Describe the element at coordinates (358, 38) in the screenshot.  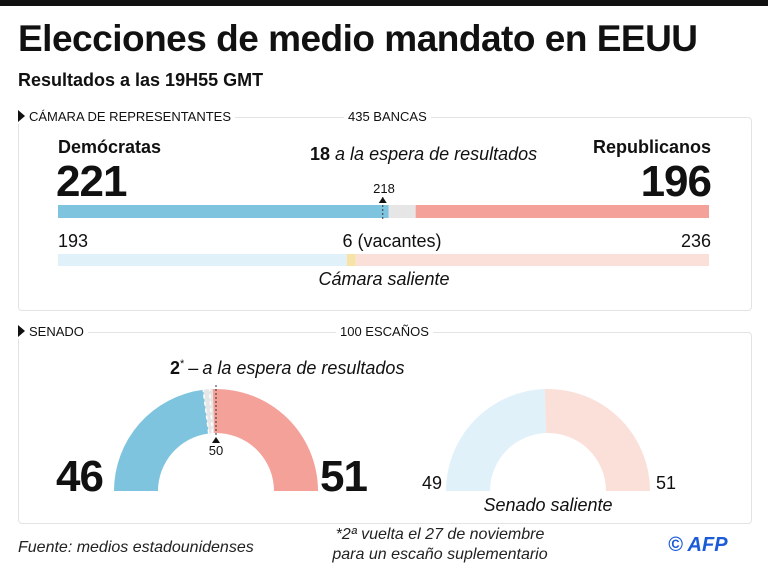
I see `page-title: Elecciones de medio mandato en EEUU` at that location.